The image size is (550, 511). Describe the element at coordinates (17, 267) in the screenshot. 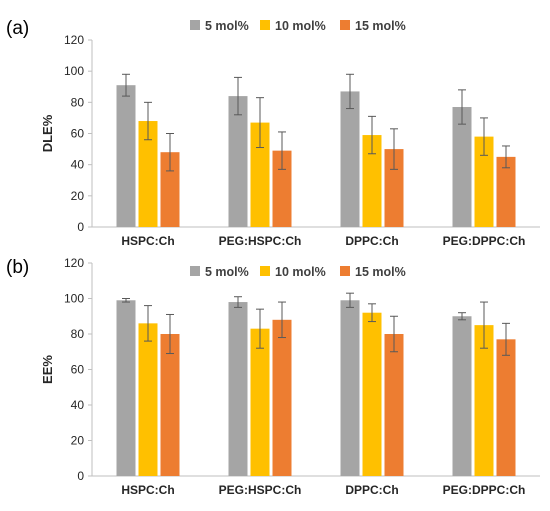

I see `panel-label: (b)` at that location.